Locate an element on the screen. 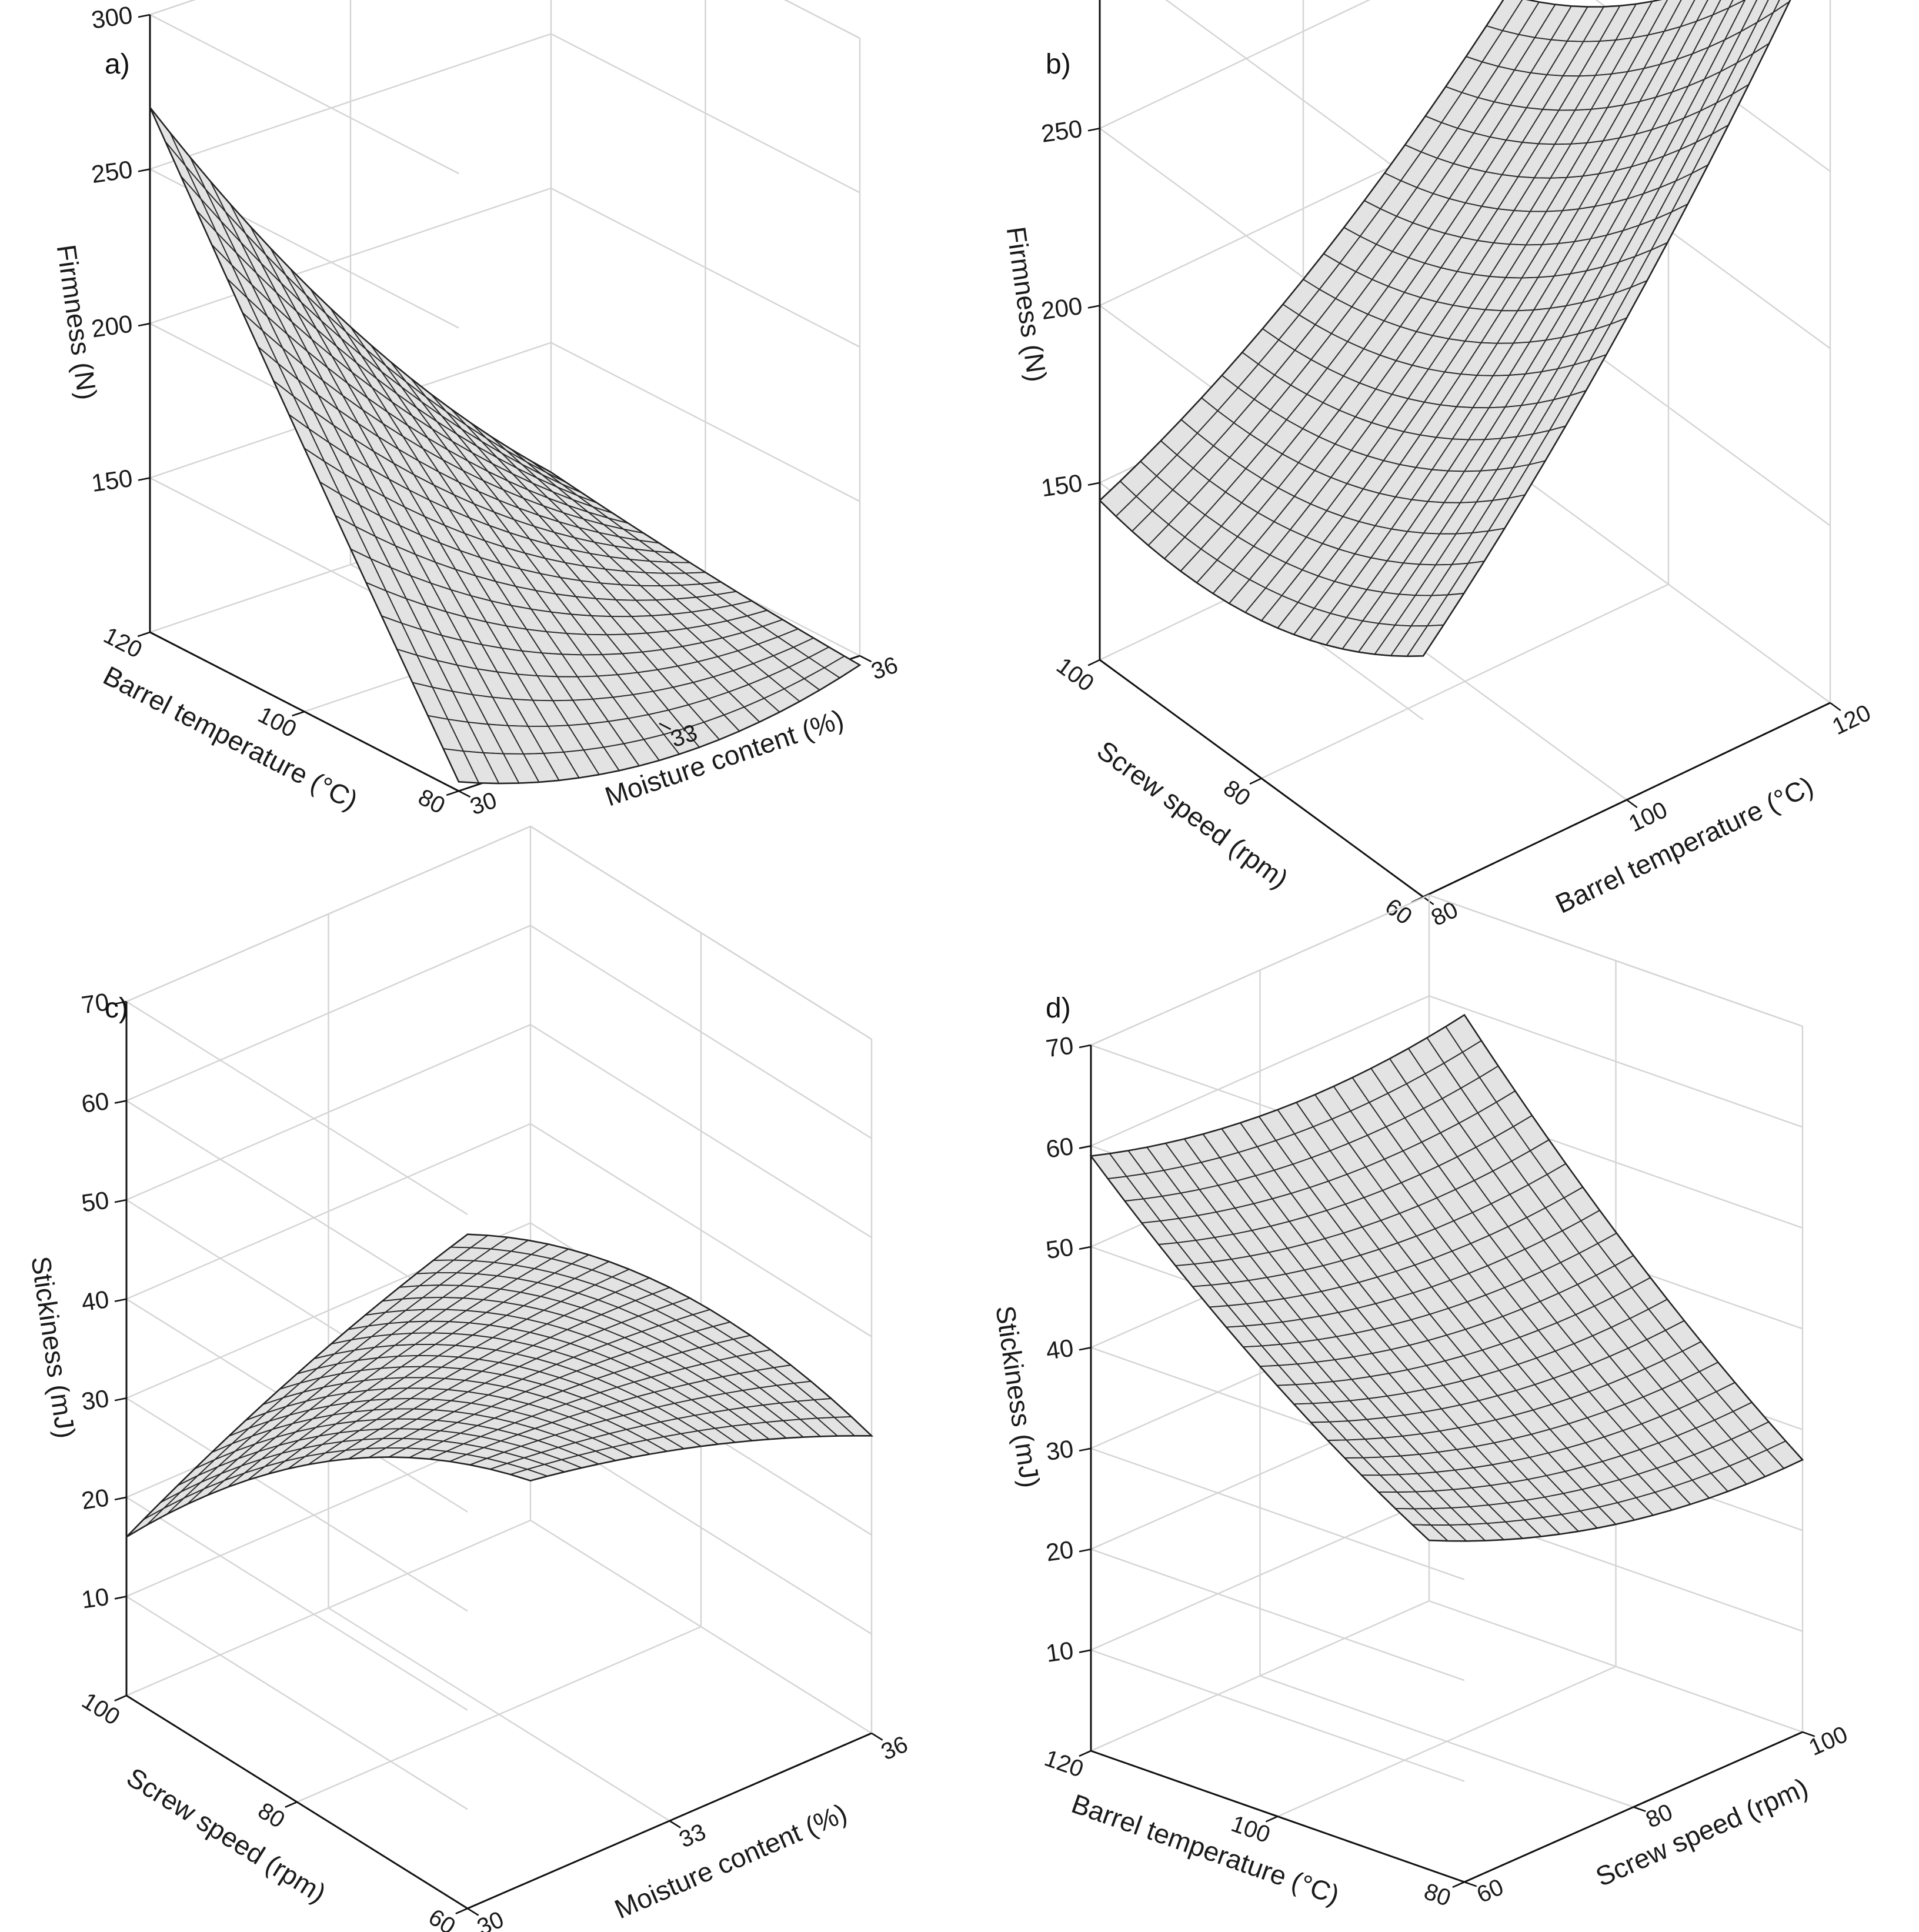 This screenshot has width=1919, height=1932. surface-d is located at coordinates (1446, 1277).